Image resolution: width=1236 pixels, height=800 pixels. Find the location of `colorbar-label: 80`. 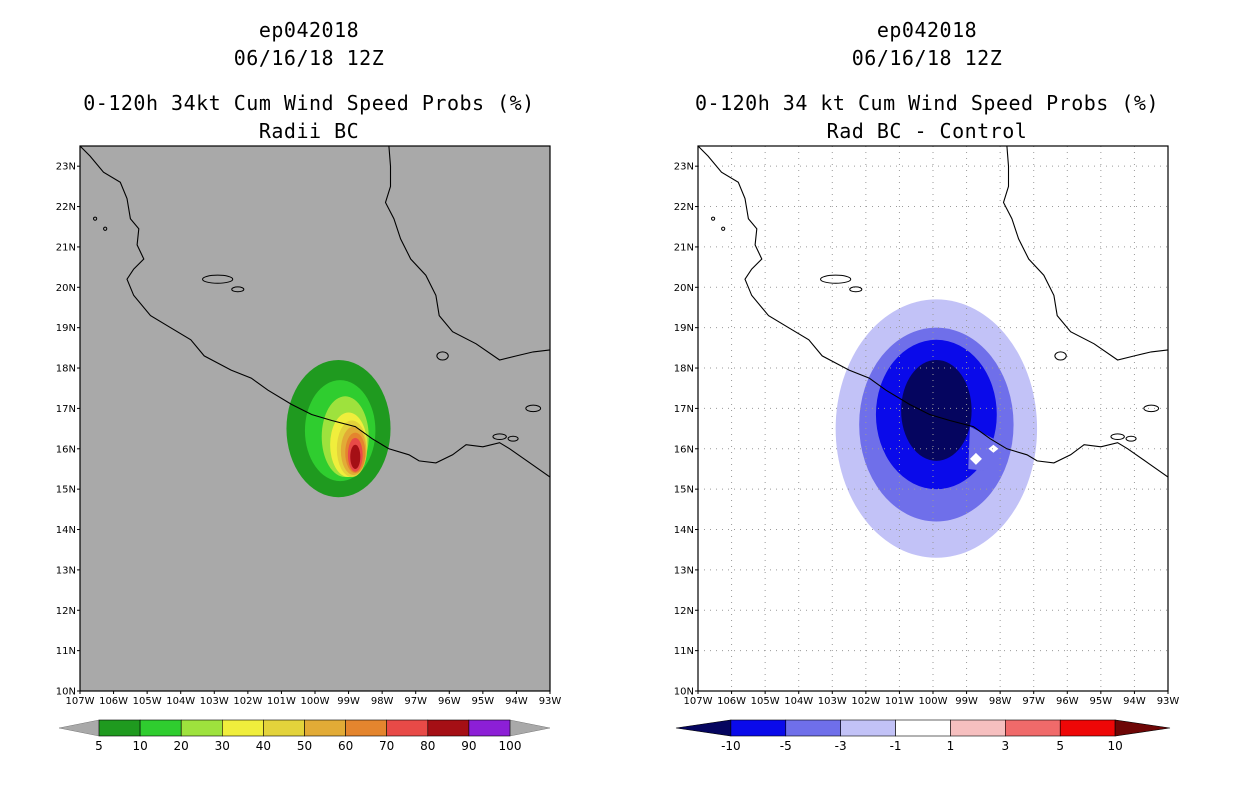

colorbar-label: 80 is located at coordinates (427, 746).